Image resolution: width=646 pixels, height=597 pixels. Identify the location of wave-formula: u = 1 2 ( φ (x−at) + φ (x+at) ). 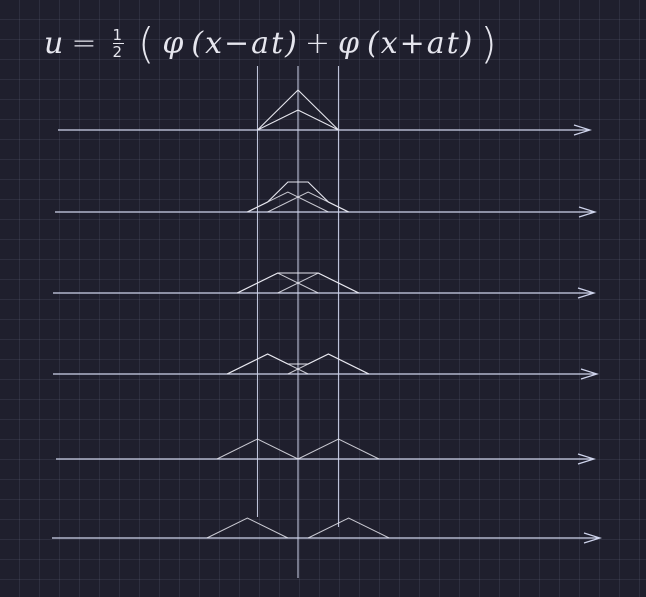
(271, 43).